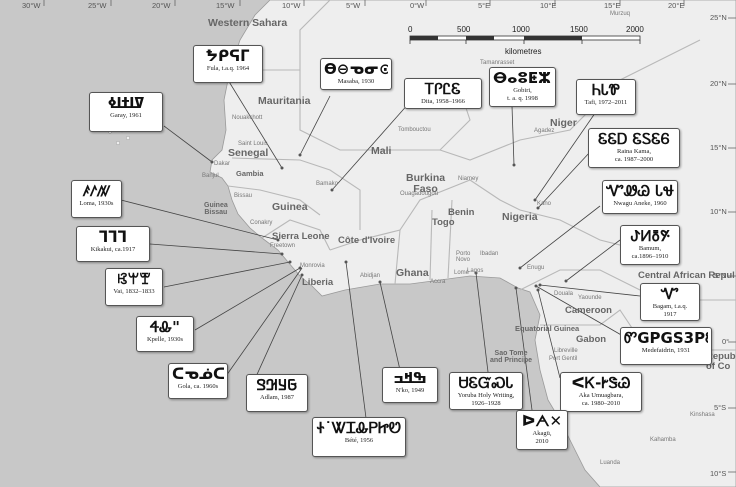 This screenshot has height=487, width=736. What do you see at coordinates (542, 441) in the screenshot?
I see `script-date: 2010` at bounding box center [542, 441].